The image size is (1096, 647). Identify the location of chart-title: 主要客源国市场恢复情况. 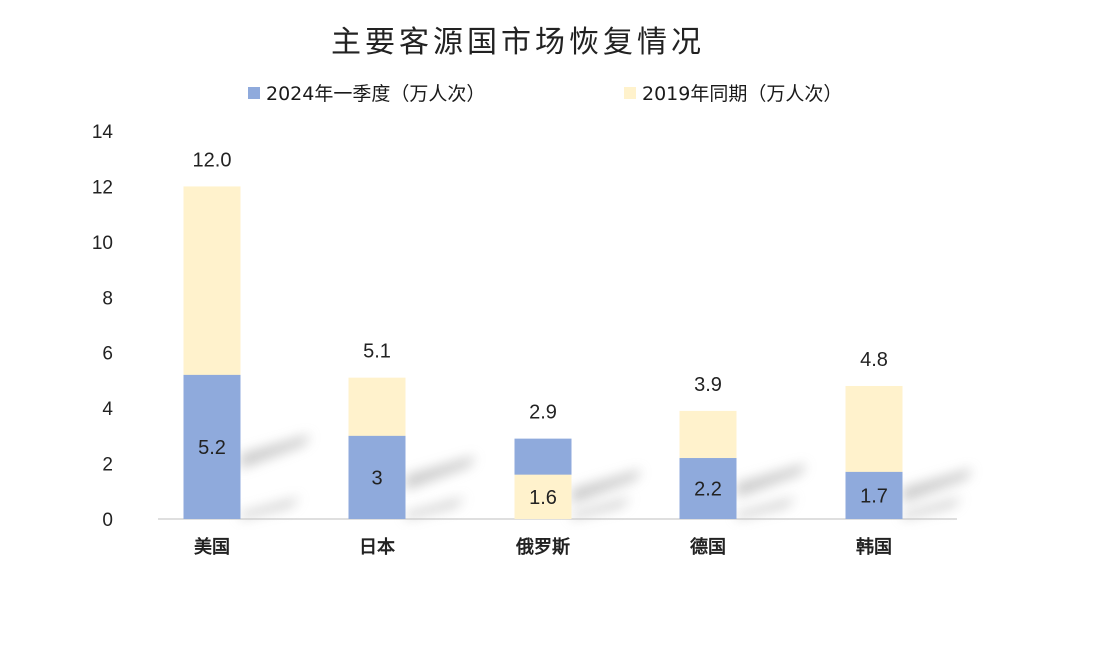
(518, 42).